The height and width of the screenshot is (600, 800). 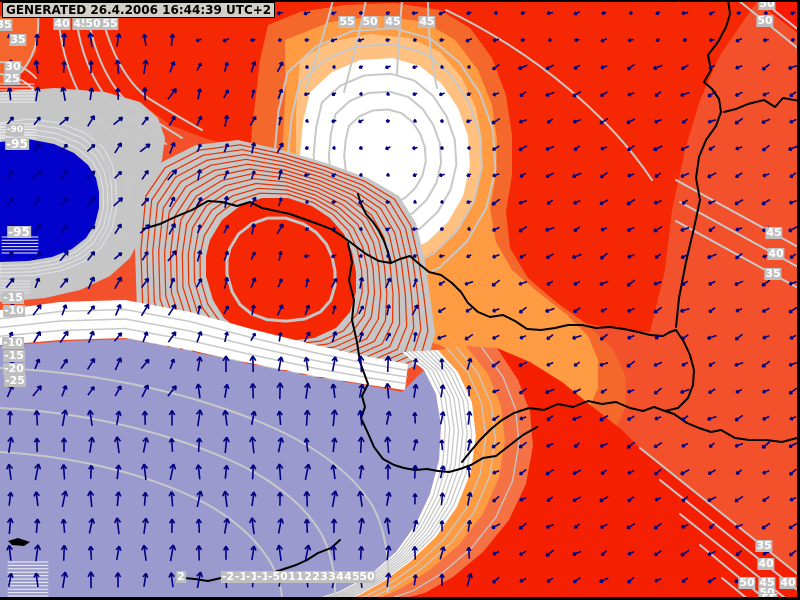 What do you see at coordinates (324, 576) in the screenshot?
I see `contour-label: 3` at bounding box center [324, 576].